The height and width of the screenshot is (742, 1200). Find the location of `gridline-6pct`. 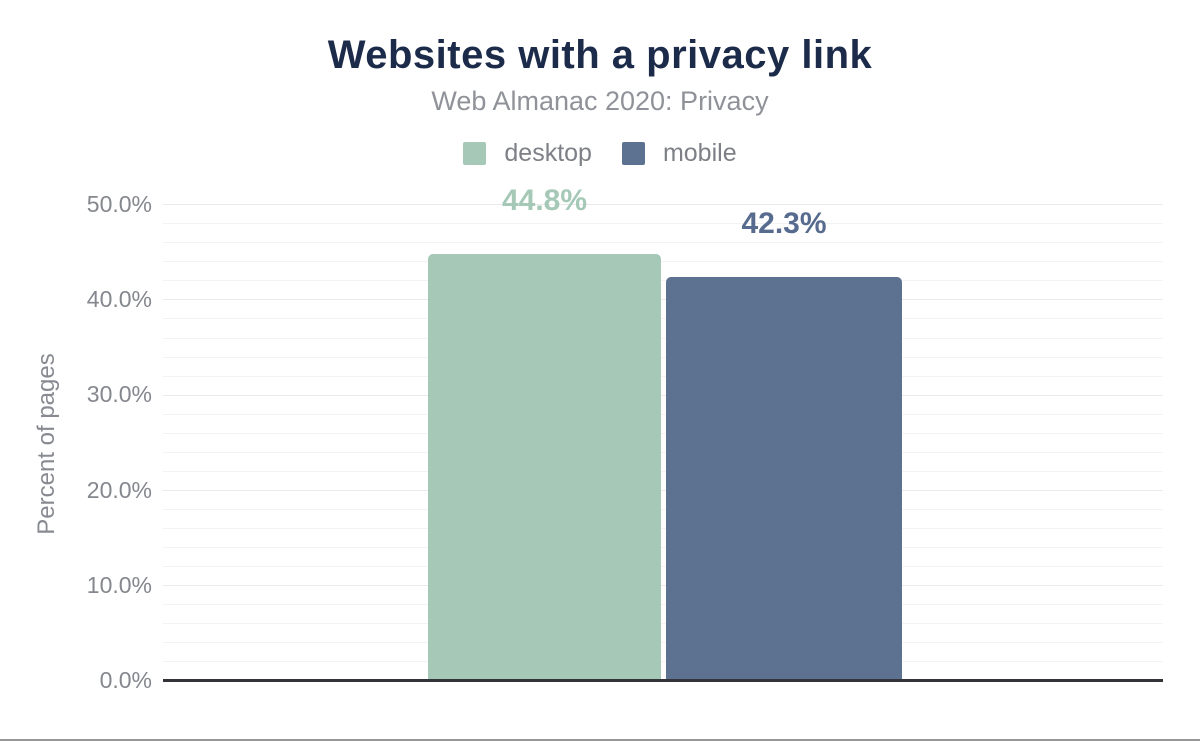

gridline-6pct is located at coordinates (663, 623).